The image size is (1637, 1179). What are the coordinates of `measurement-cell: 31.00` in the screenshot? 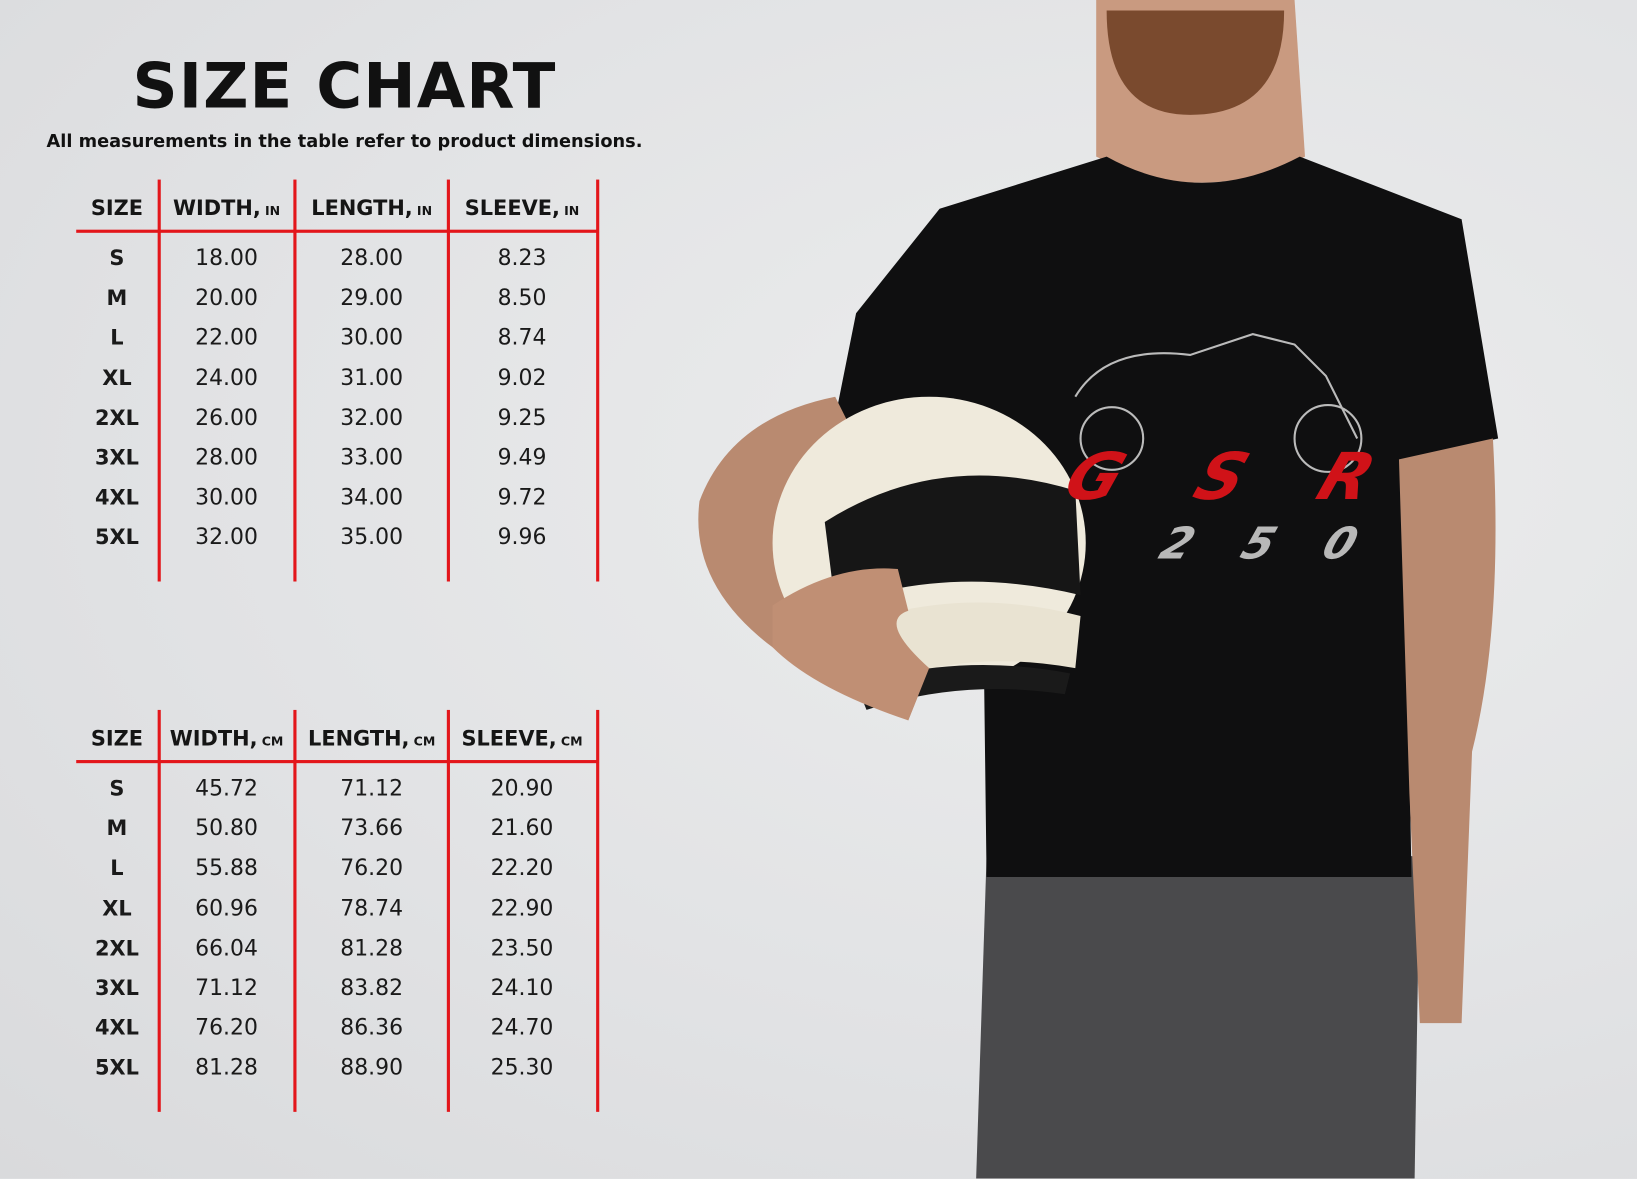 It's located at (372, 377).